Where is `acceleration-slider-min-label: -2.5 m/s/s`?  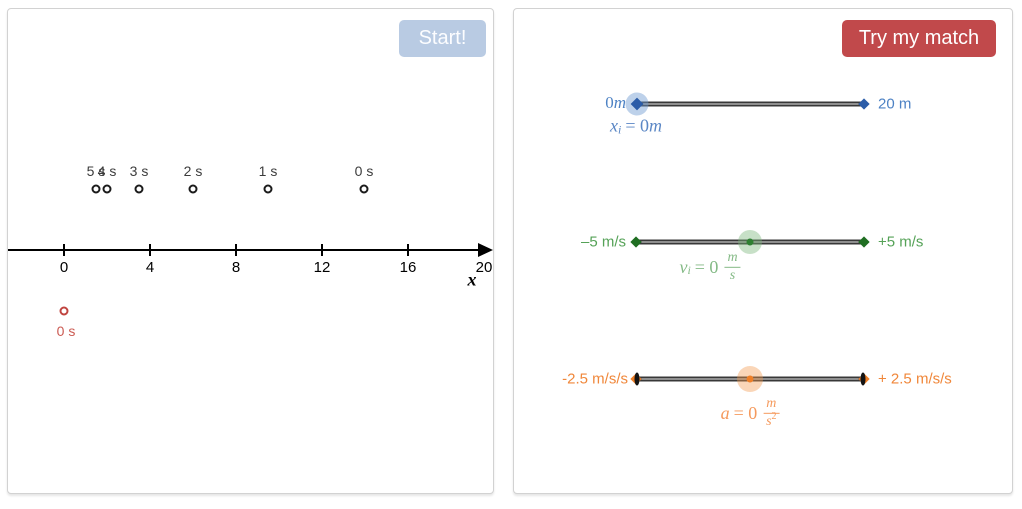 acceleration-slider-min-label: -2.5 m/s/s is located at coordinates (595, 379).